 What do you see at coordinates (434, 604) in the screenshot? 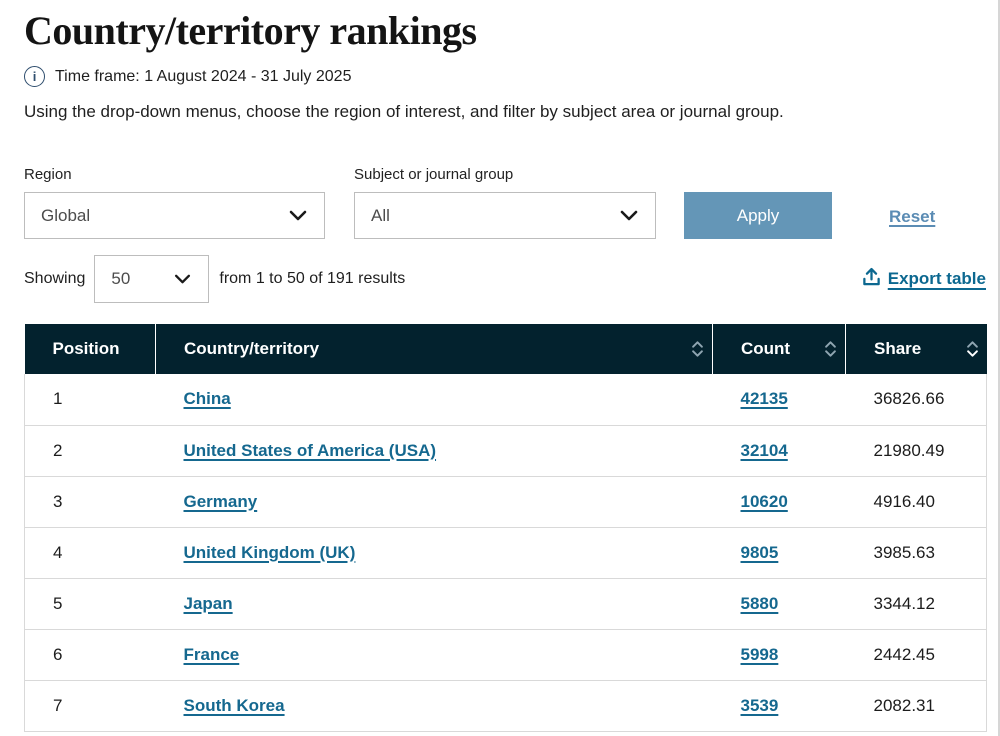
I see `country-cell: Japan` at bounding box center [434, 604].